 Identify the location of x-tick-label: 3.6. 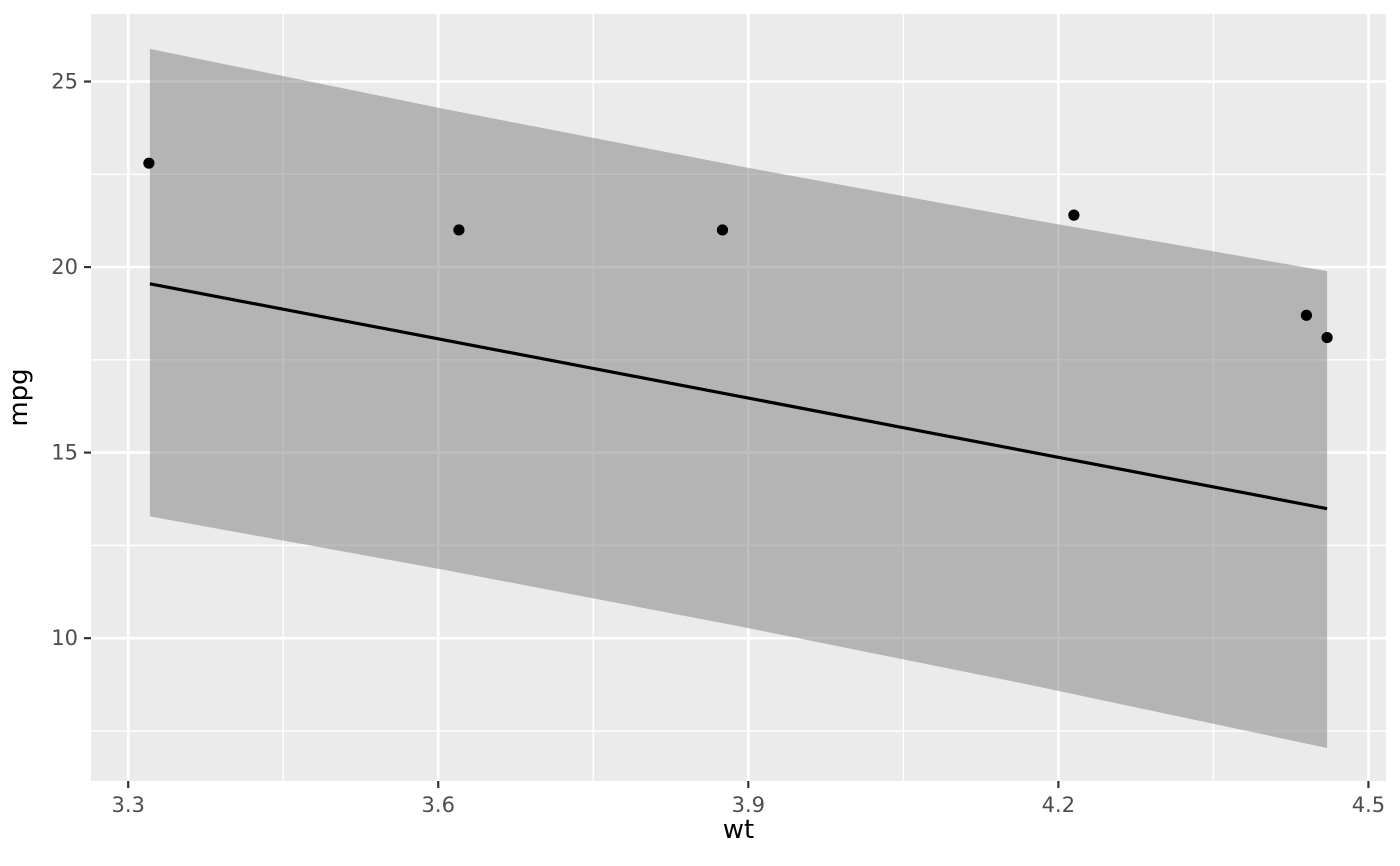
(438, 805).